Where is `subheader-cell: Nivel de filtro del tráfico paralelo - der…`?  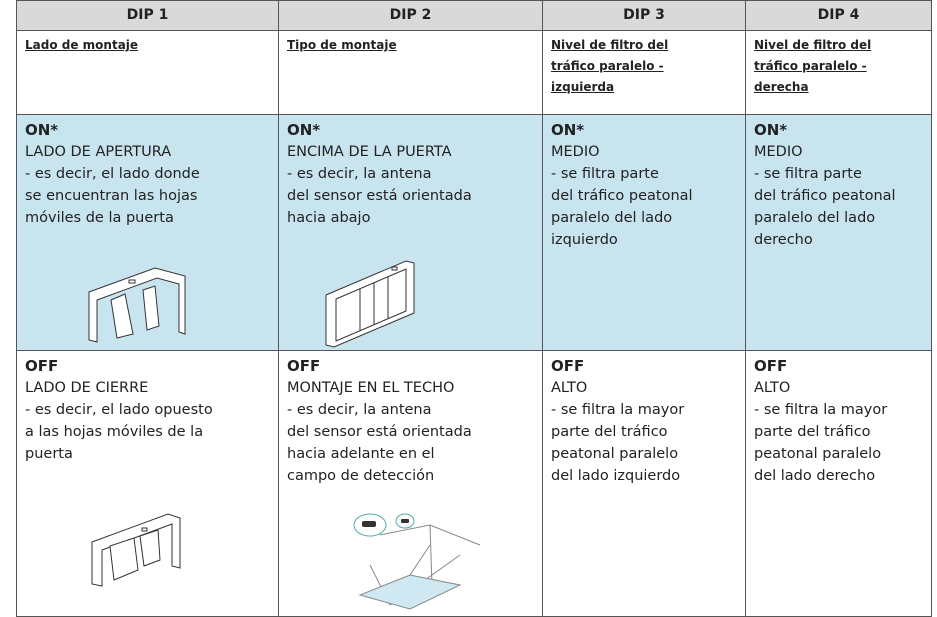 subheader-cell: Nivel de filtro del tráfico paralelo - der… is located at coordinates (838, 72).